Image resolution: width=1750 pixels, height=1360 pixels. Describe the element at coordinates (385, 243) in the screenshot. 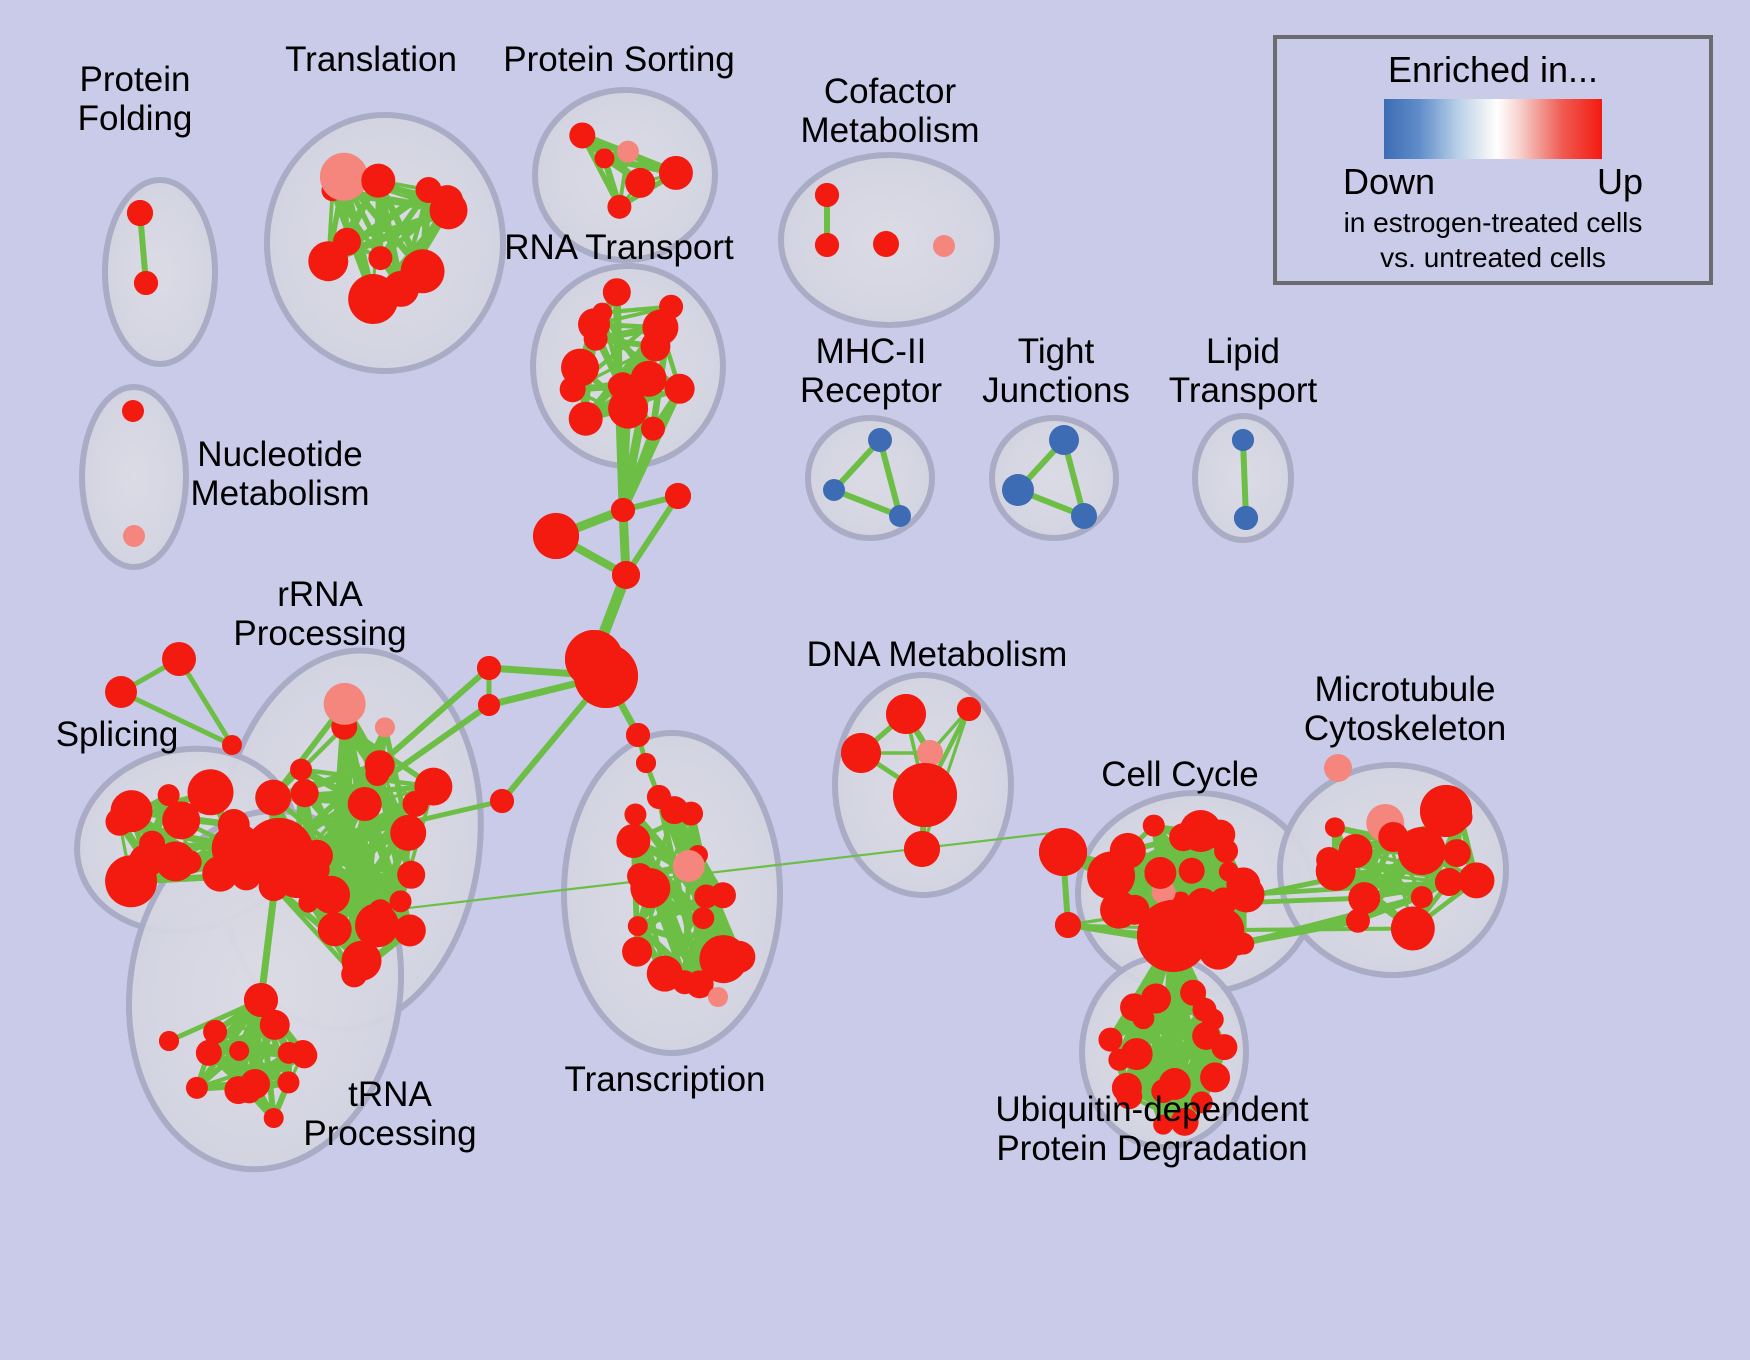

I see `cluster-ellipse-translation` at that location.